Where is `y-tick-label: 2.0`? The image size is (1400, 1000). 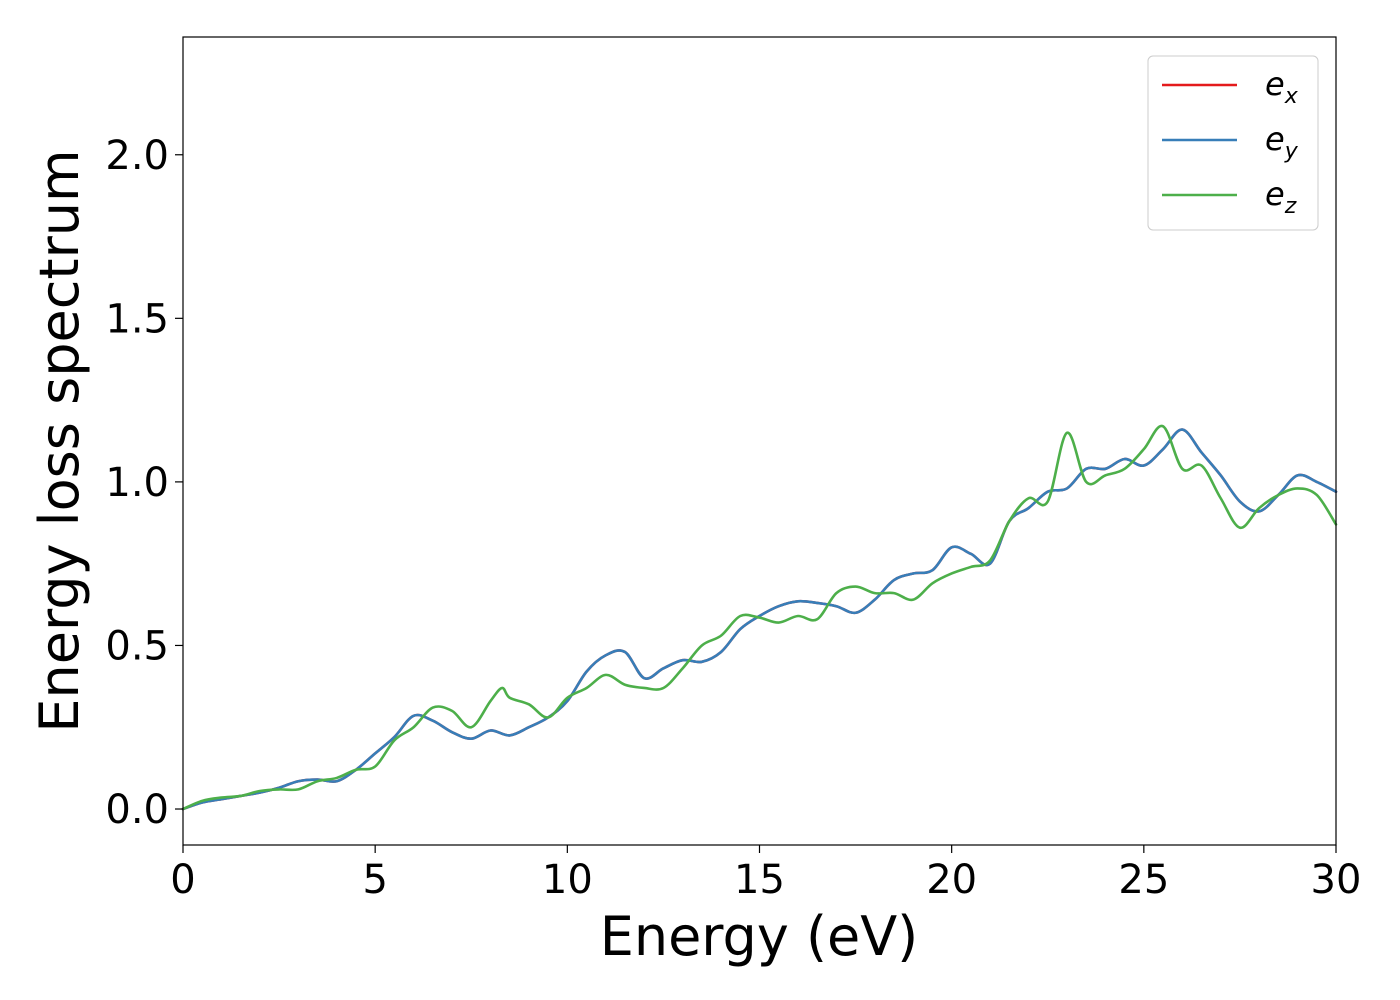 y-tick-label: 2.0 is located at coordinates (137, 156).